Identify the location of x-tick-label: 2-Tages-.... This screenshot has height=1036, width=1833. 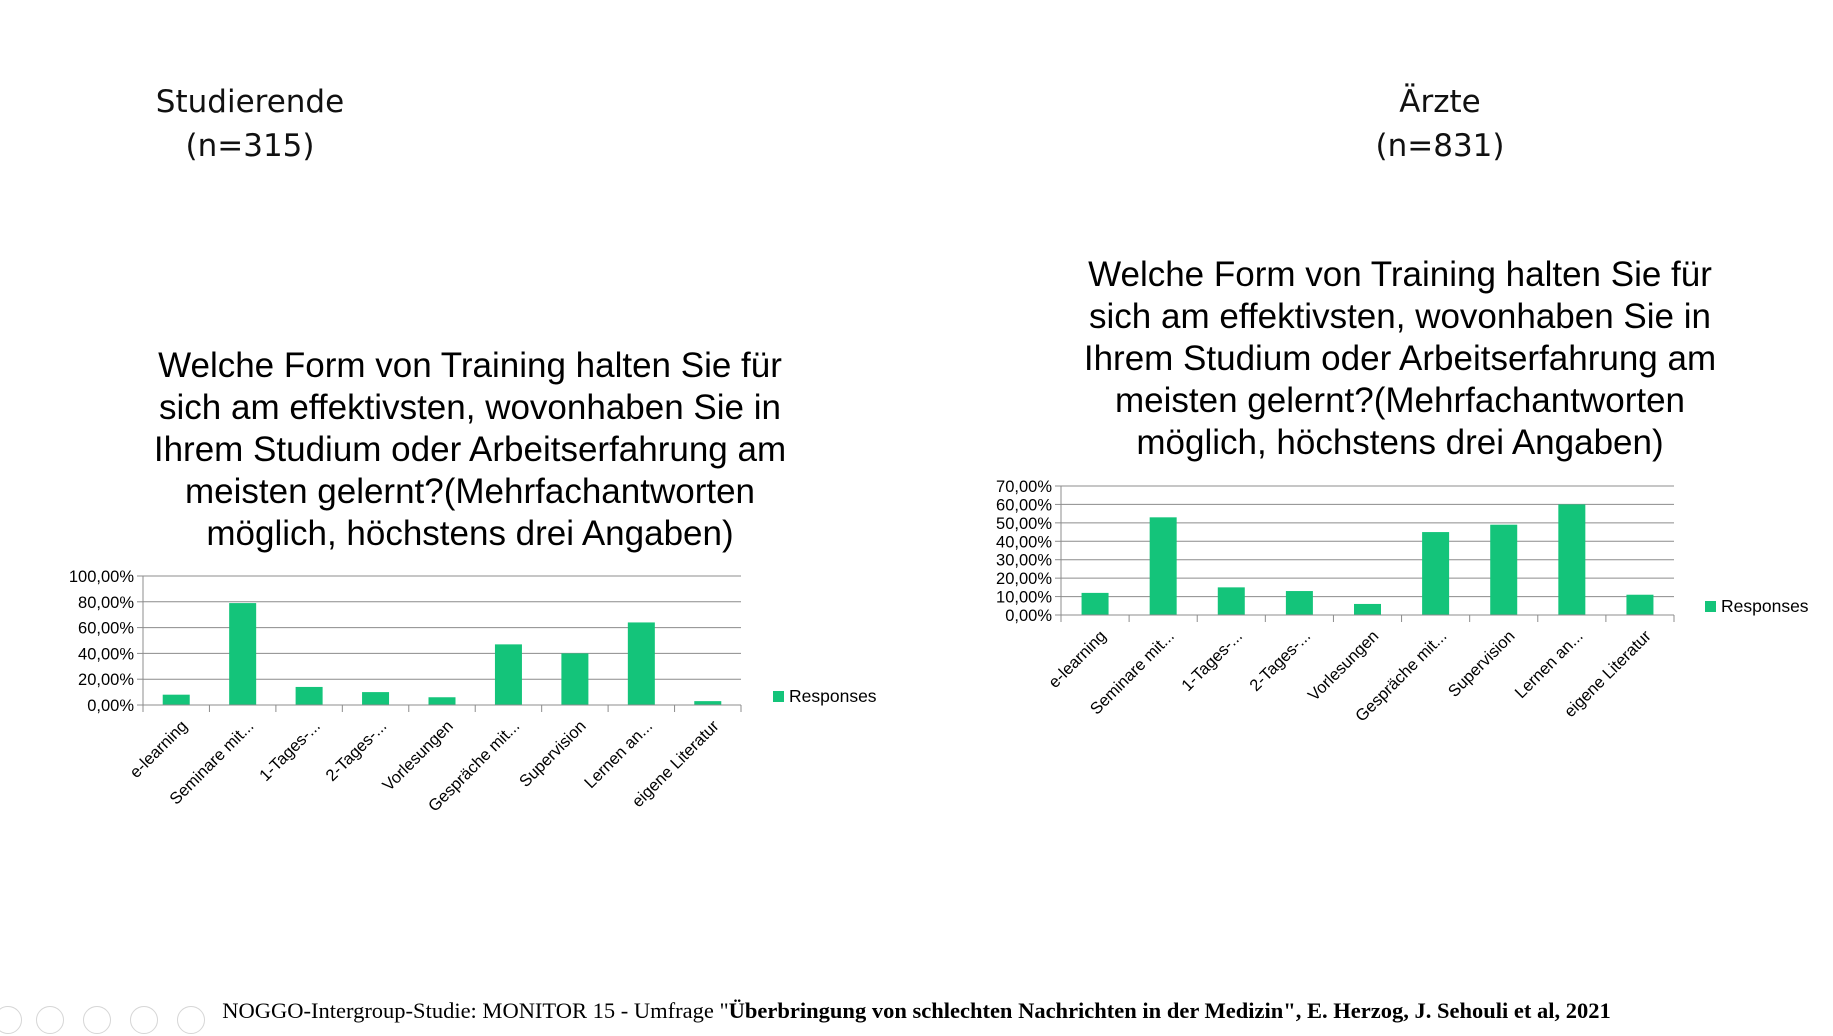
(1280, 661).